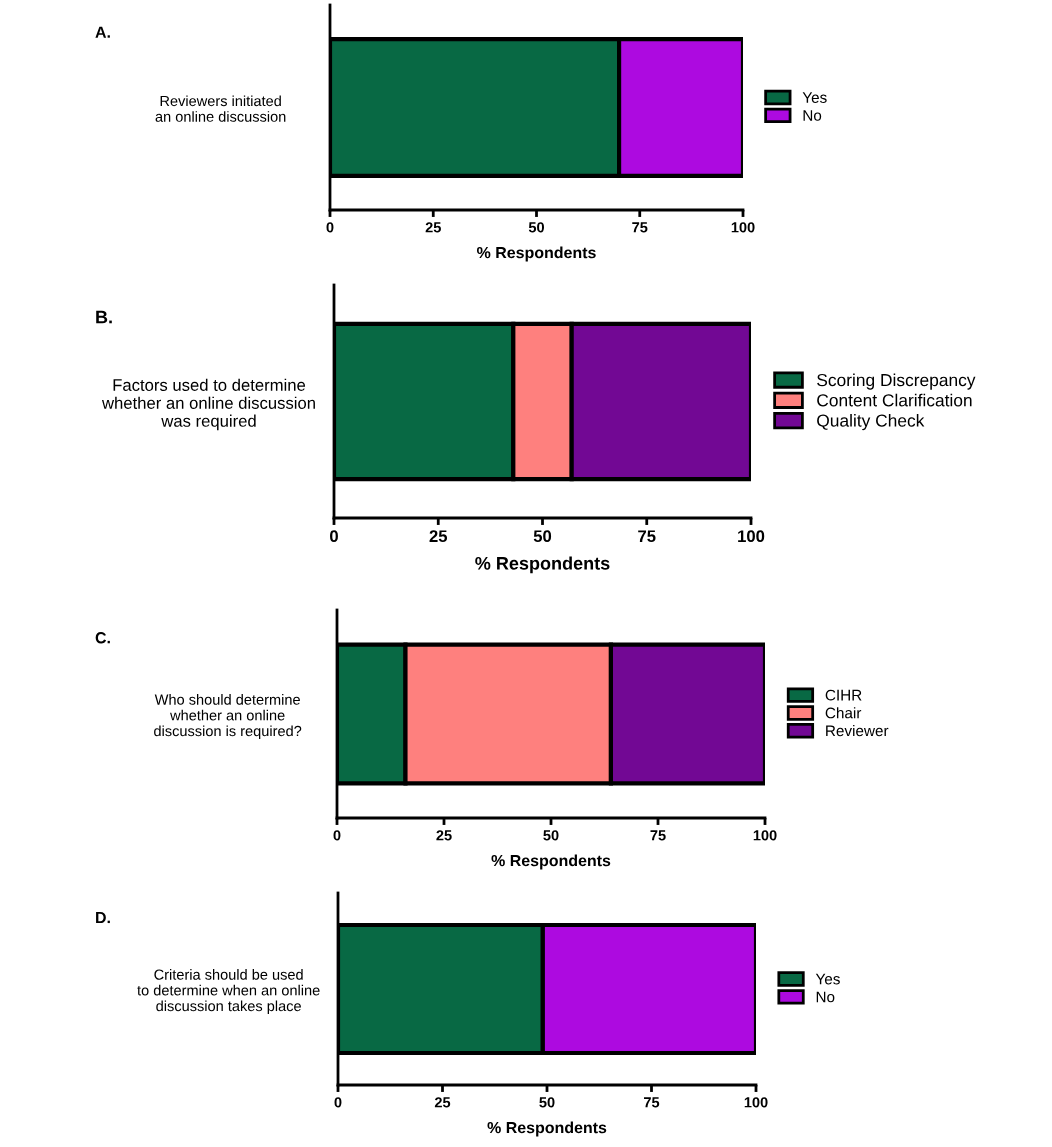  I want to click on y-tick-label: Factors used to determine whether an online discussion was required, so click(208, 404).